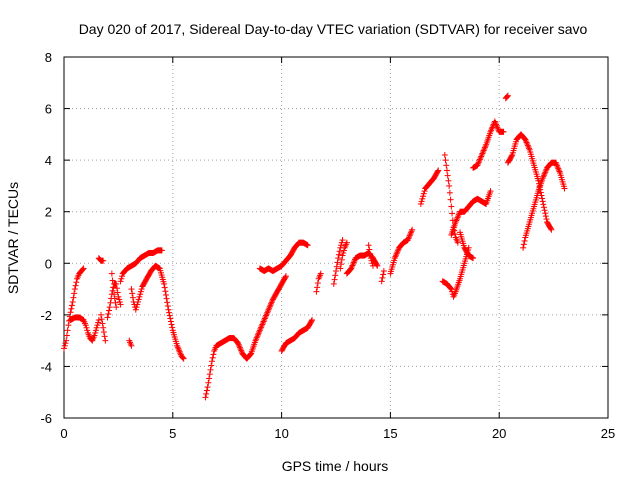  I want to click on x-tick-label: 0, so click(63, 433).